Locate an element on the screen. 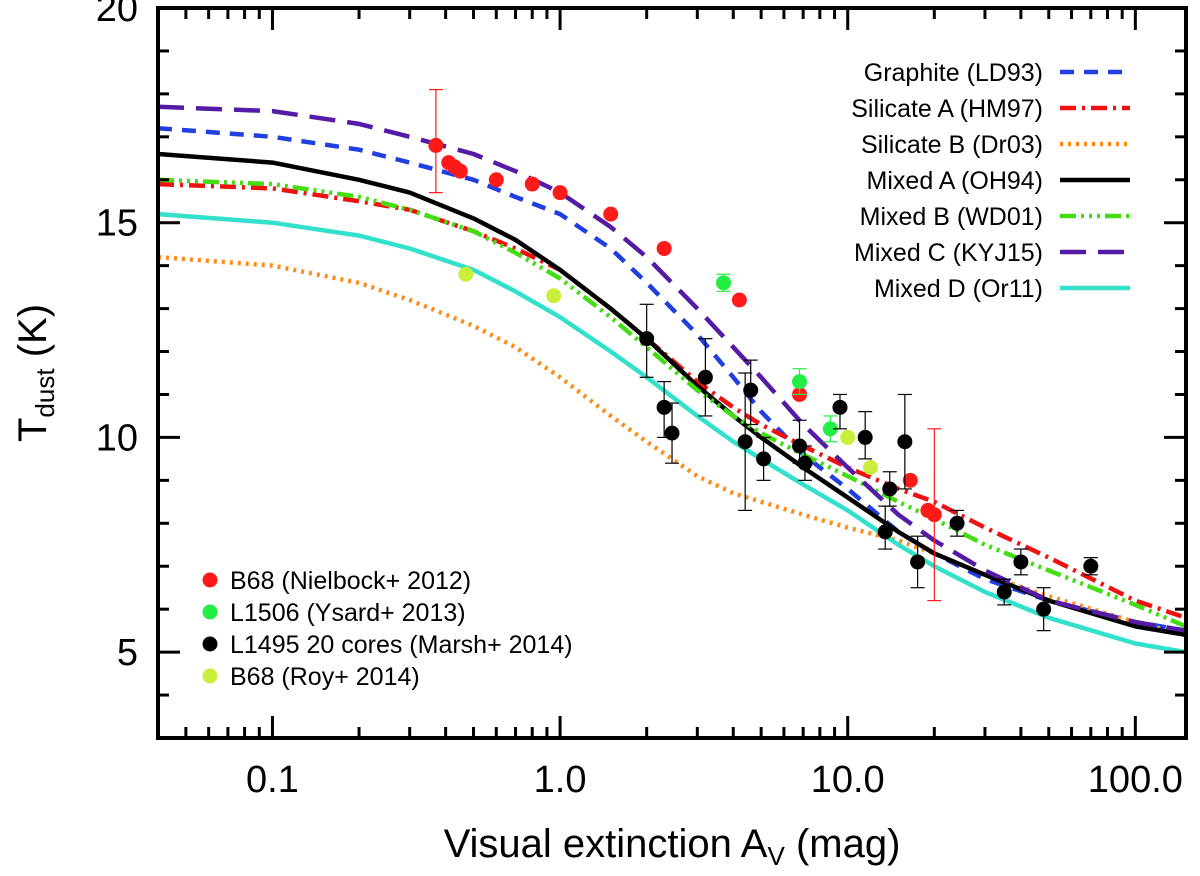 The height and width of the screenshot is (876, 1200). legend-label-silicate-a-hm97: Silicate A (HM97) is located at coordinates (947, 109).